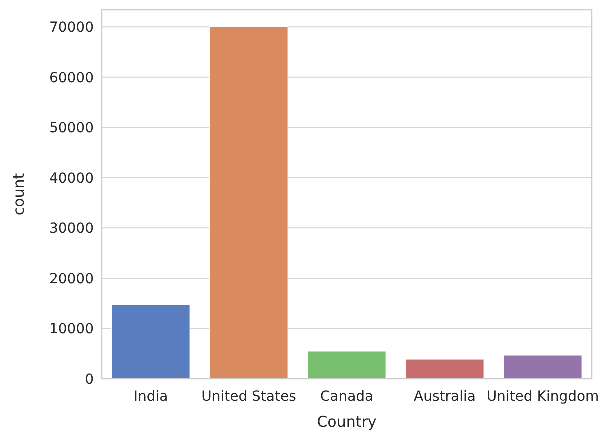 This screenshot has height=441, width=612. Describe the element at coordinates (71, 279) in the screenshot. I see `y-tick-label: 20000` at that location.